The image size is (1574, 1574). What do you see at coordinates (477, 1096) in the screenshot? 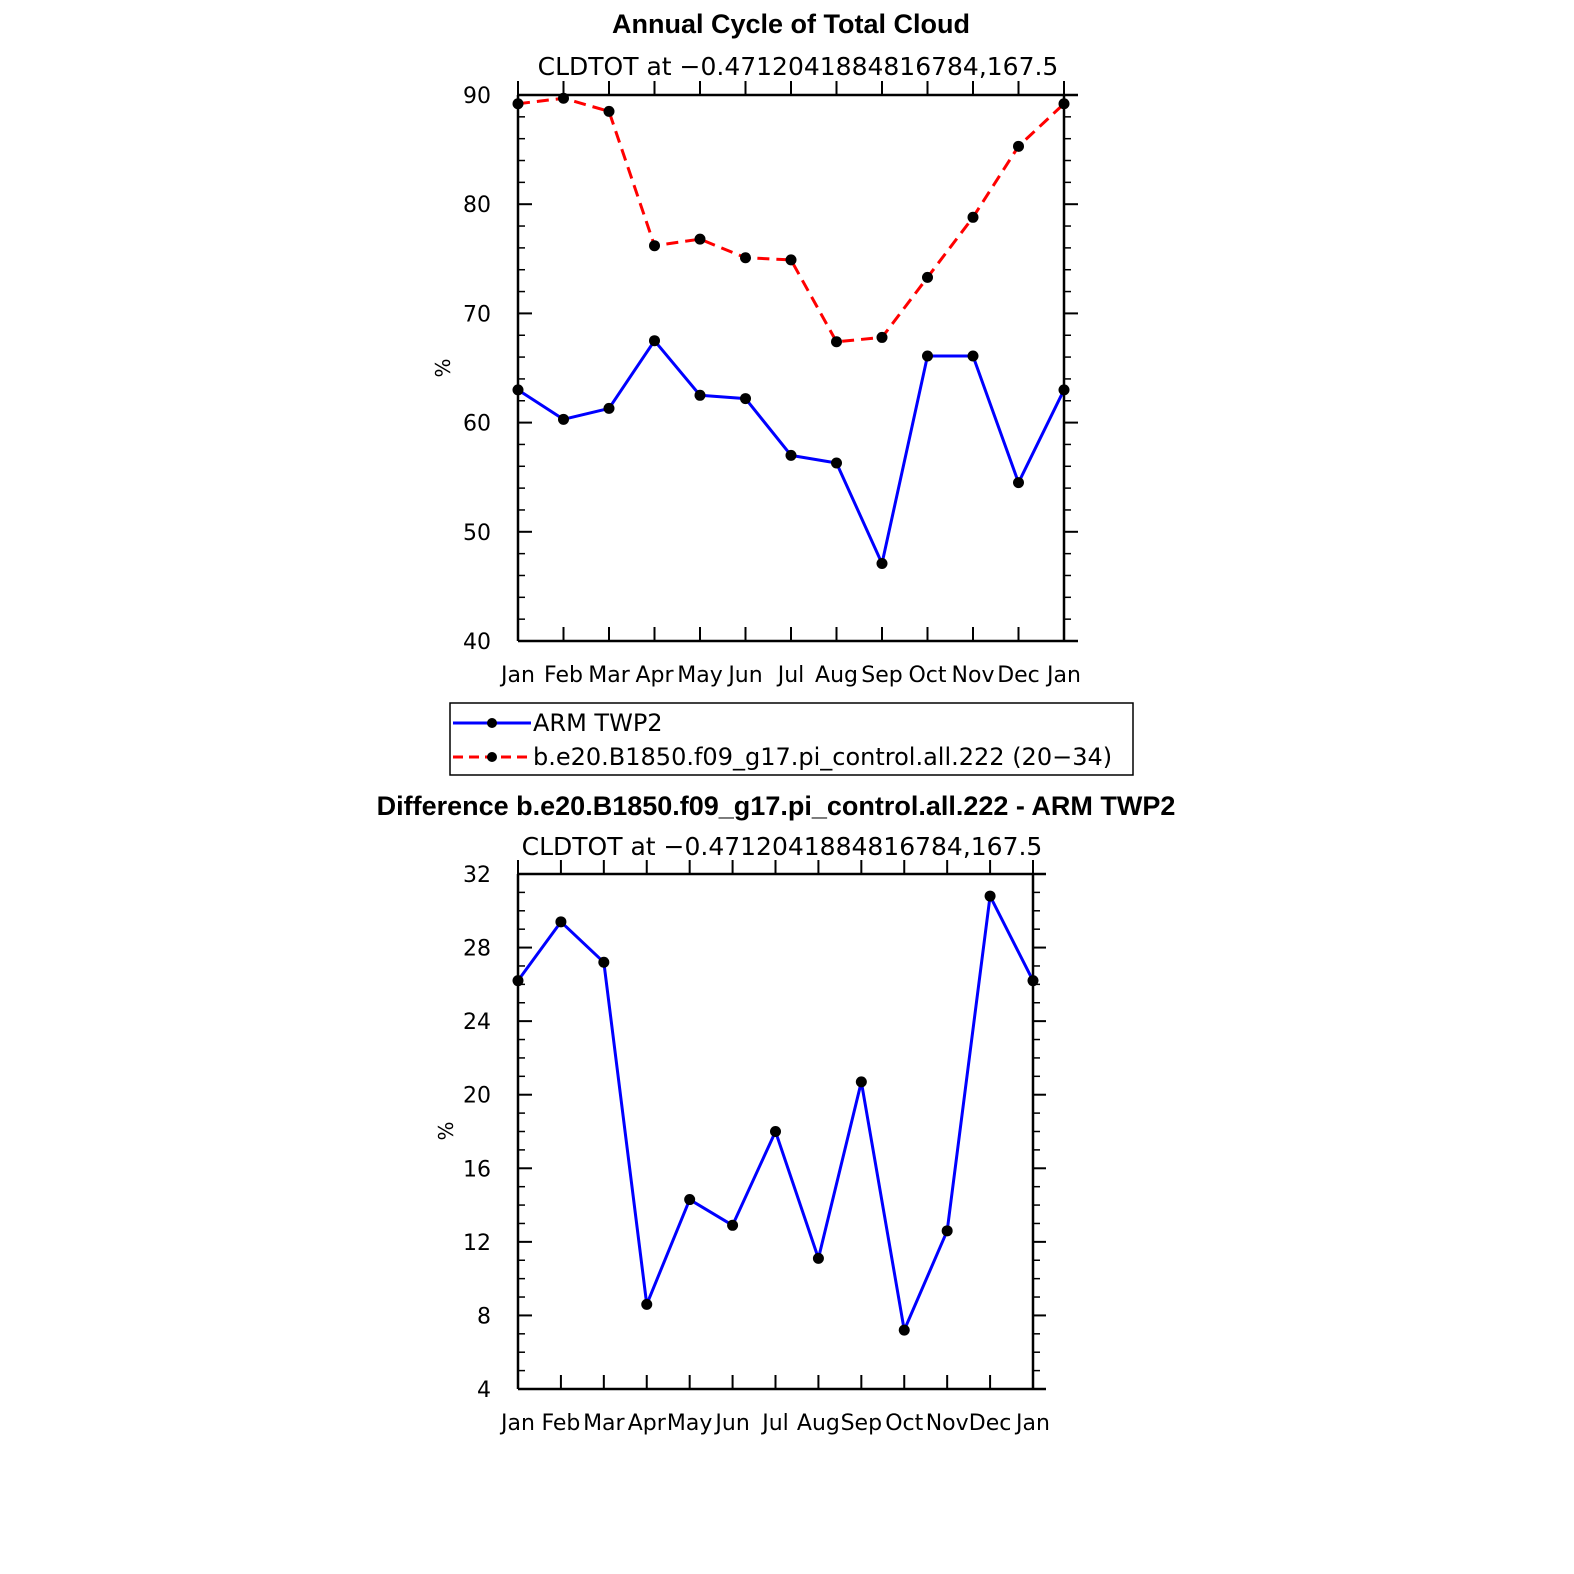
I see `y-tick-label: 20` at bounding box center [477, 1096].